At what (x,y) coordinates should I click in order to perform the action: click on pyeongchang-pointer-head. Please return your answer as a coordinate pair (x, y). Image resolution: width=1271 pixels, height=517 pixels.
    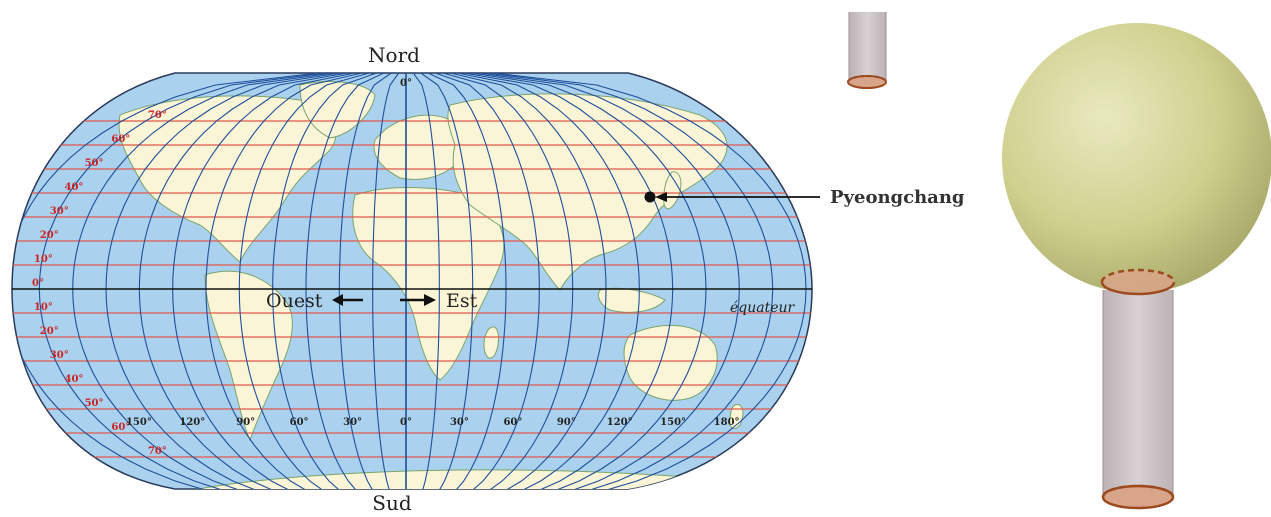
    Looking at the image, I should click on (661, 197).